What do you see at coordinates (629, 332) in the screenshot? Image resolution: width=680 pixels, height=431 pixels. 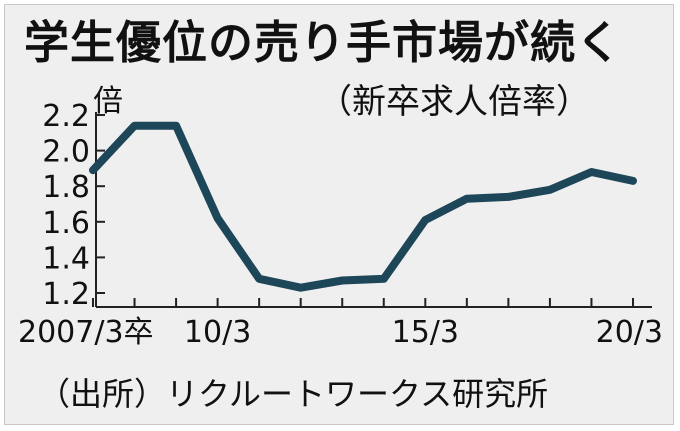 I see `x-tick-label: 20/3` at bounding box center [629, 332].